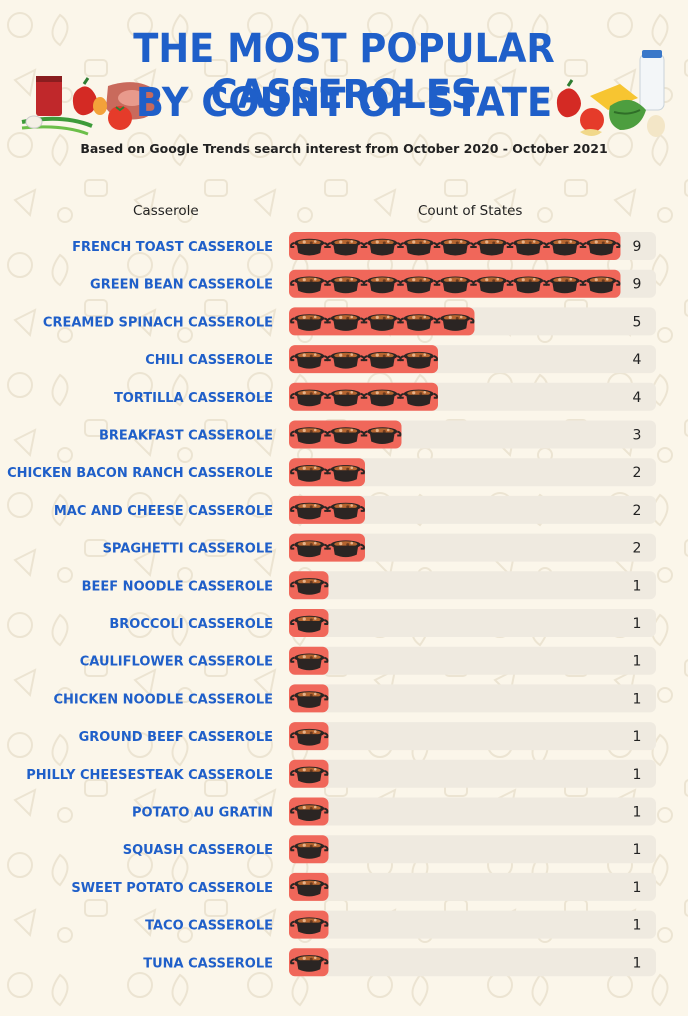 This screenshot has width=688, height=1016. Describe the element at coordinates (208, 963) in the screenshot. I see `category-label: TUNA CASSEROLE` at that location.